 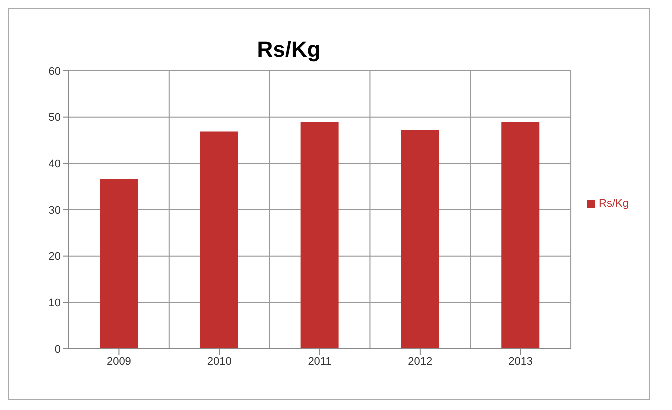 What do you see at coordinates (57, 350) in the screenshot?
I see `y-tick-label: 0` at bounding box center [57, 350].